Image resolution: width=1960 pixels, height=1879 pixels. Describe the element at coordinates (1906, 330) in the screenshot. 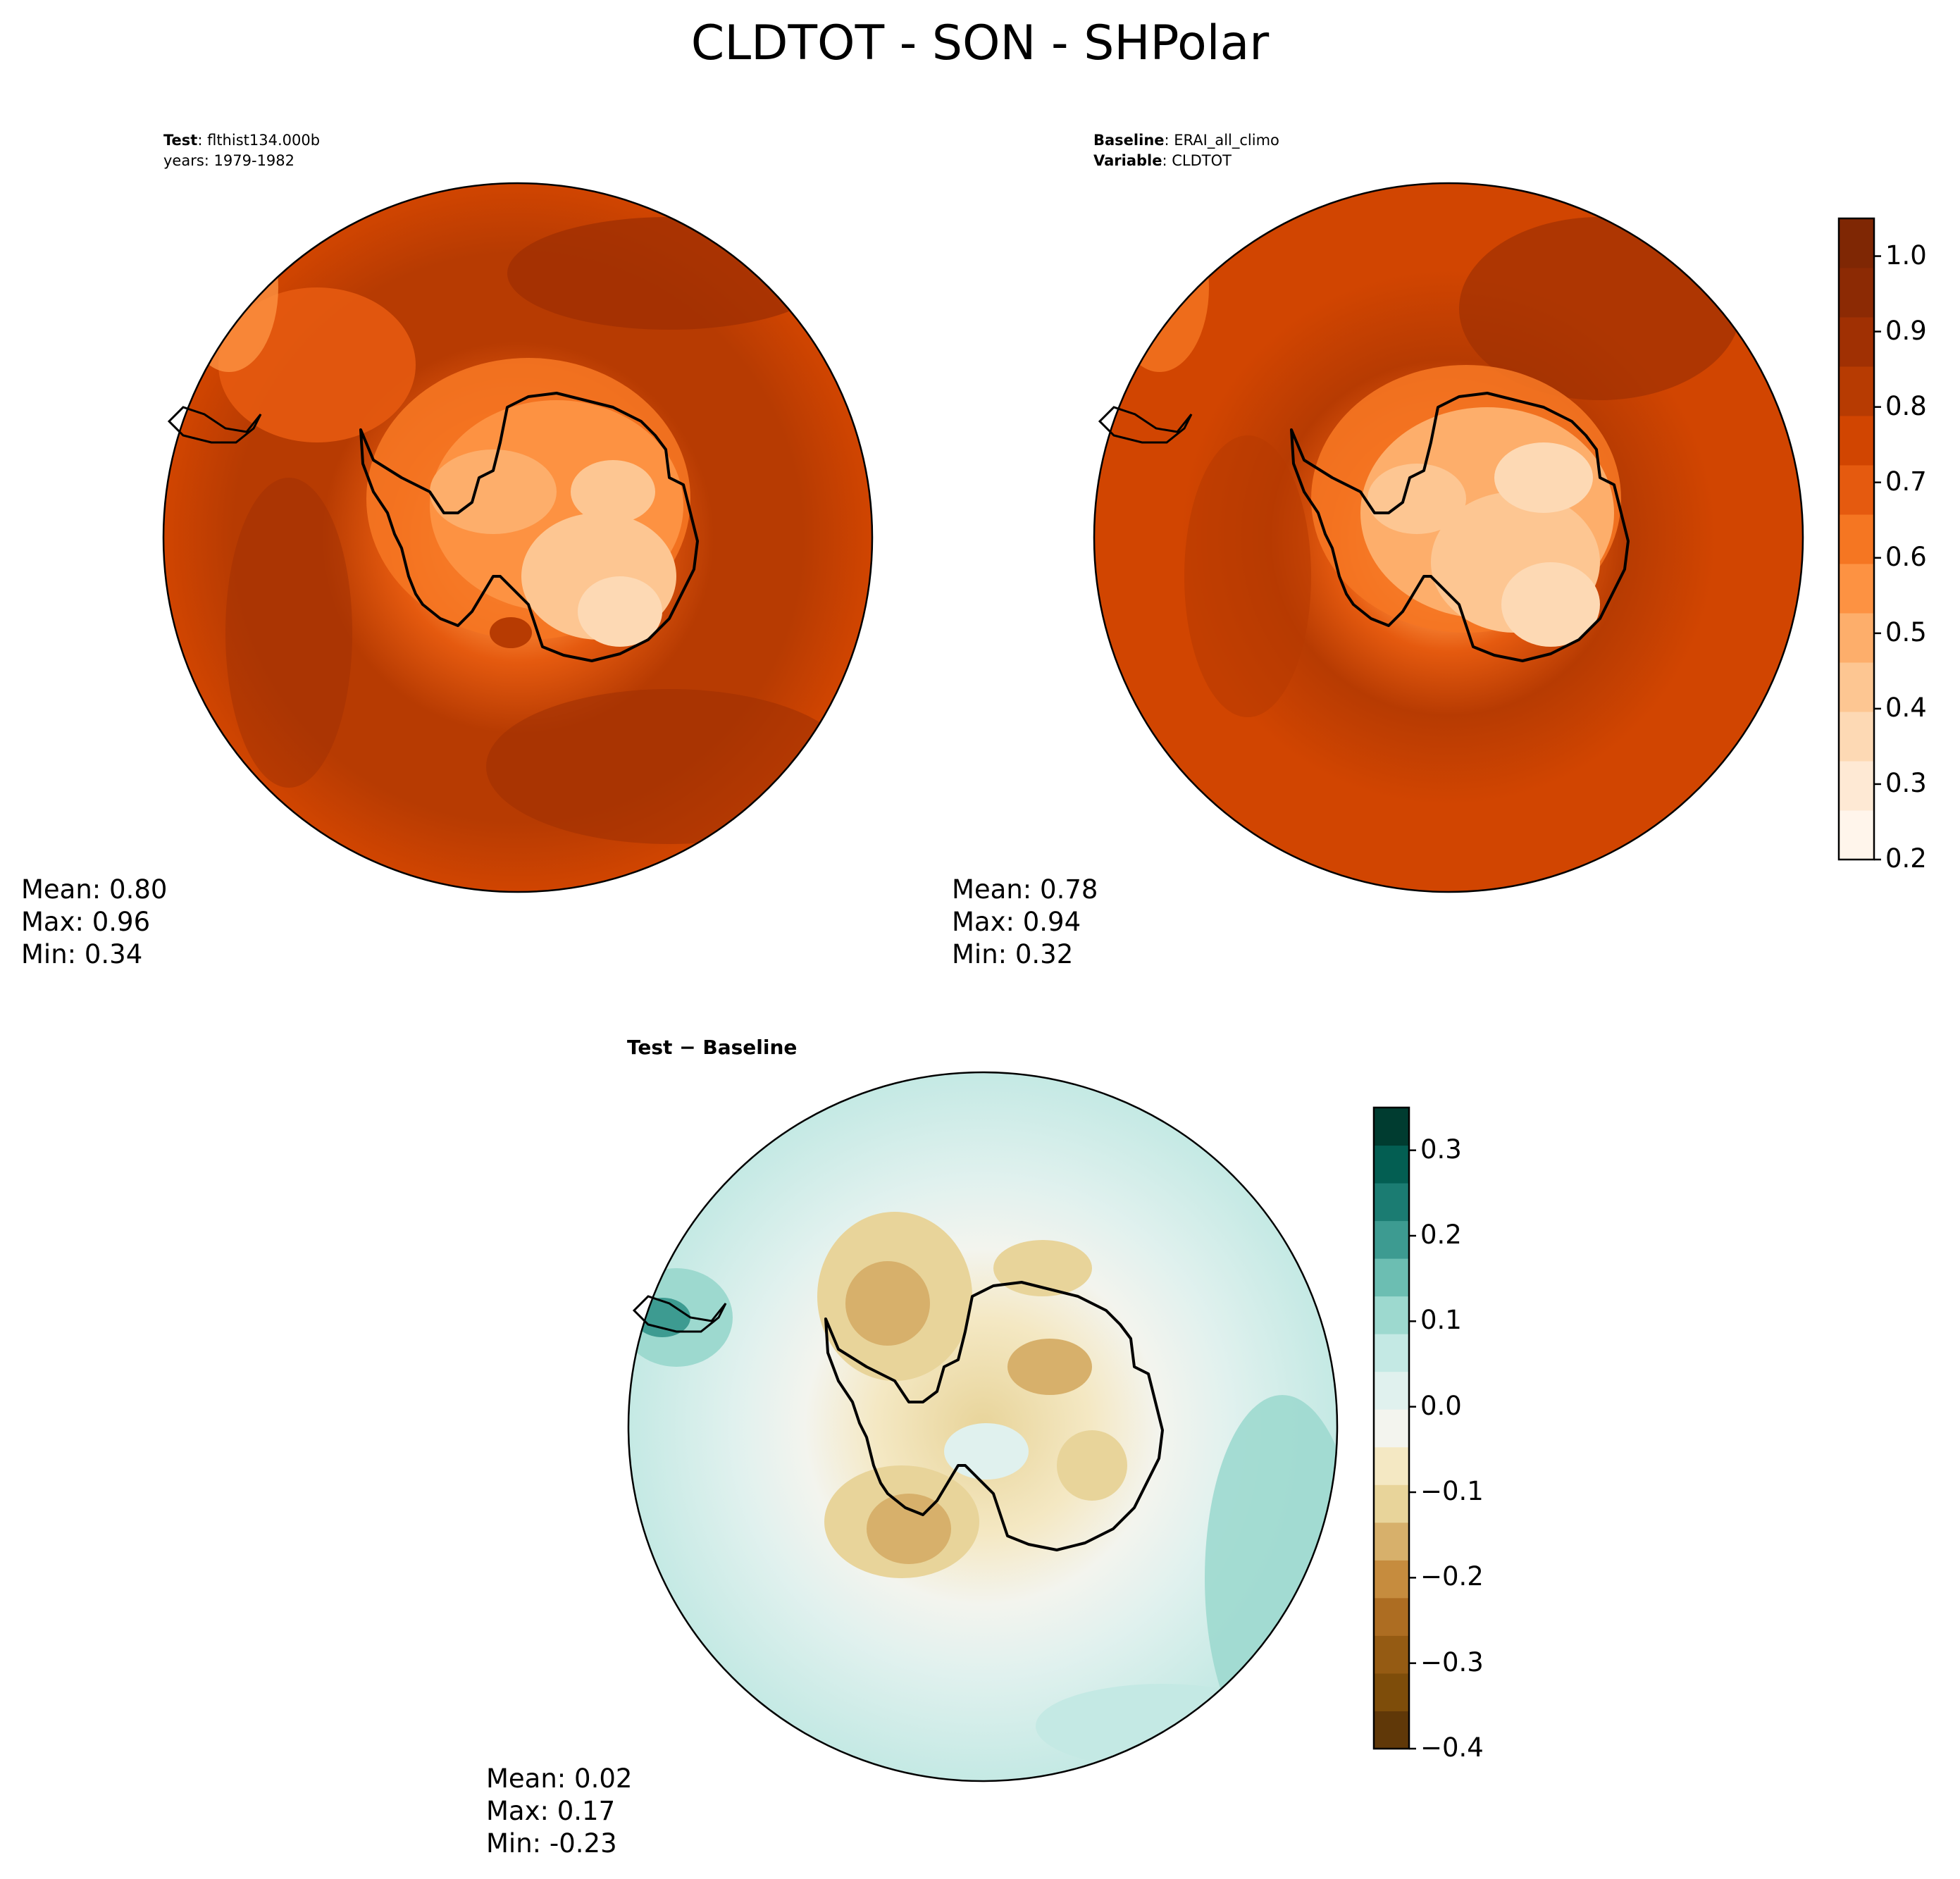

I see `field-colorbar-tick-label: 0.9` at that location.